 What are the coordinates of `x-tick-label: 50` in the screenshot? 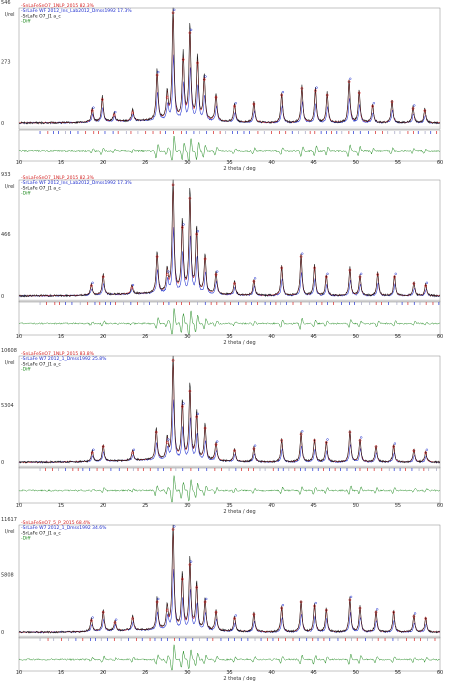 It's located at (356, 673).